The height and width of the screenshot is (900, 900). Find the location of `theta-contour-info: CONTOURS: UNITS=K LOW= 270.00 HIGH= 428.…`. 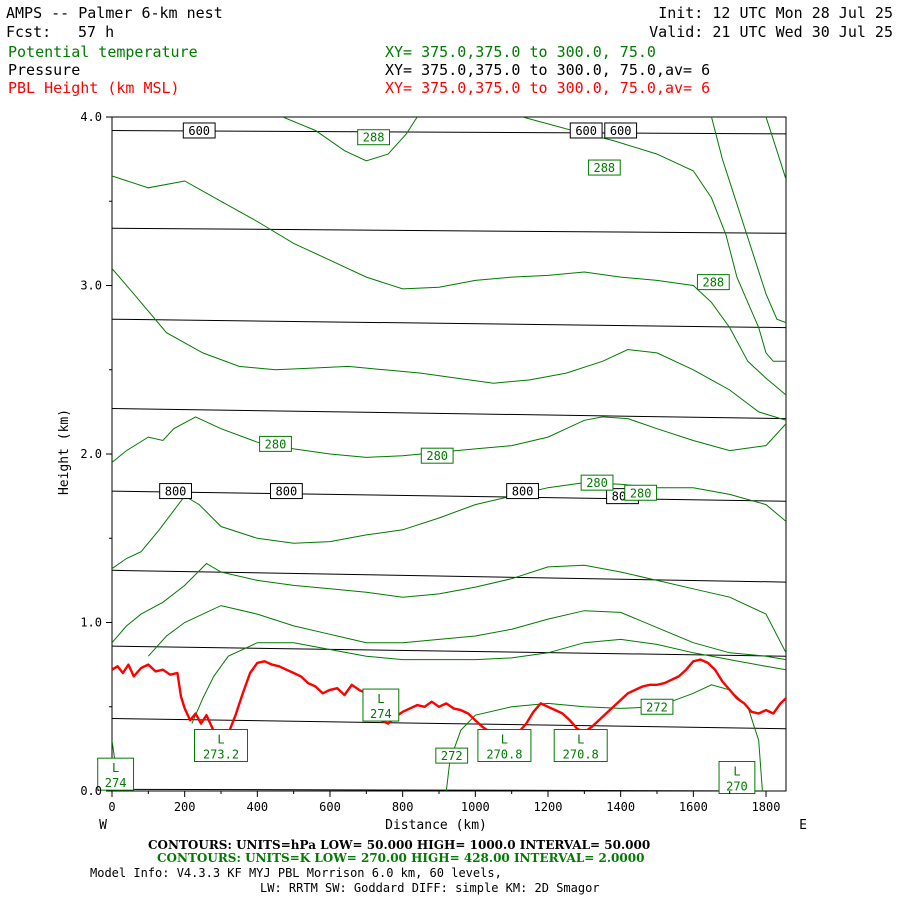

theta-contour-info: CONTOURS: UNITS=K LOW= 270.00 HIGH= 428.… is located at coordinates (400, 858).